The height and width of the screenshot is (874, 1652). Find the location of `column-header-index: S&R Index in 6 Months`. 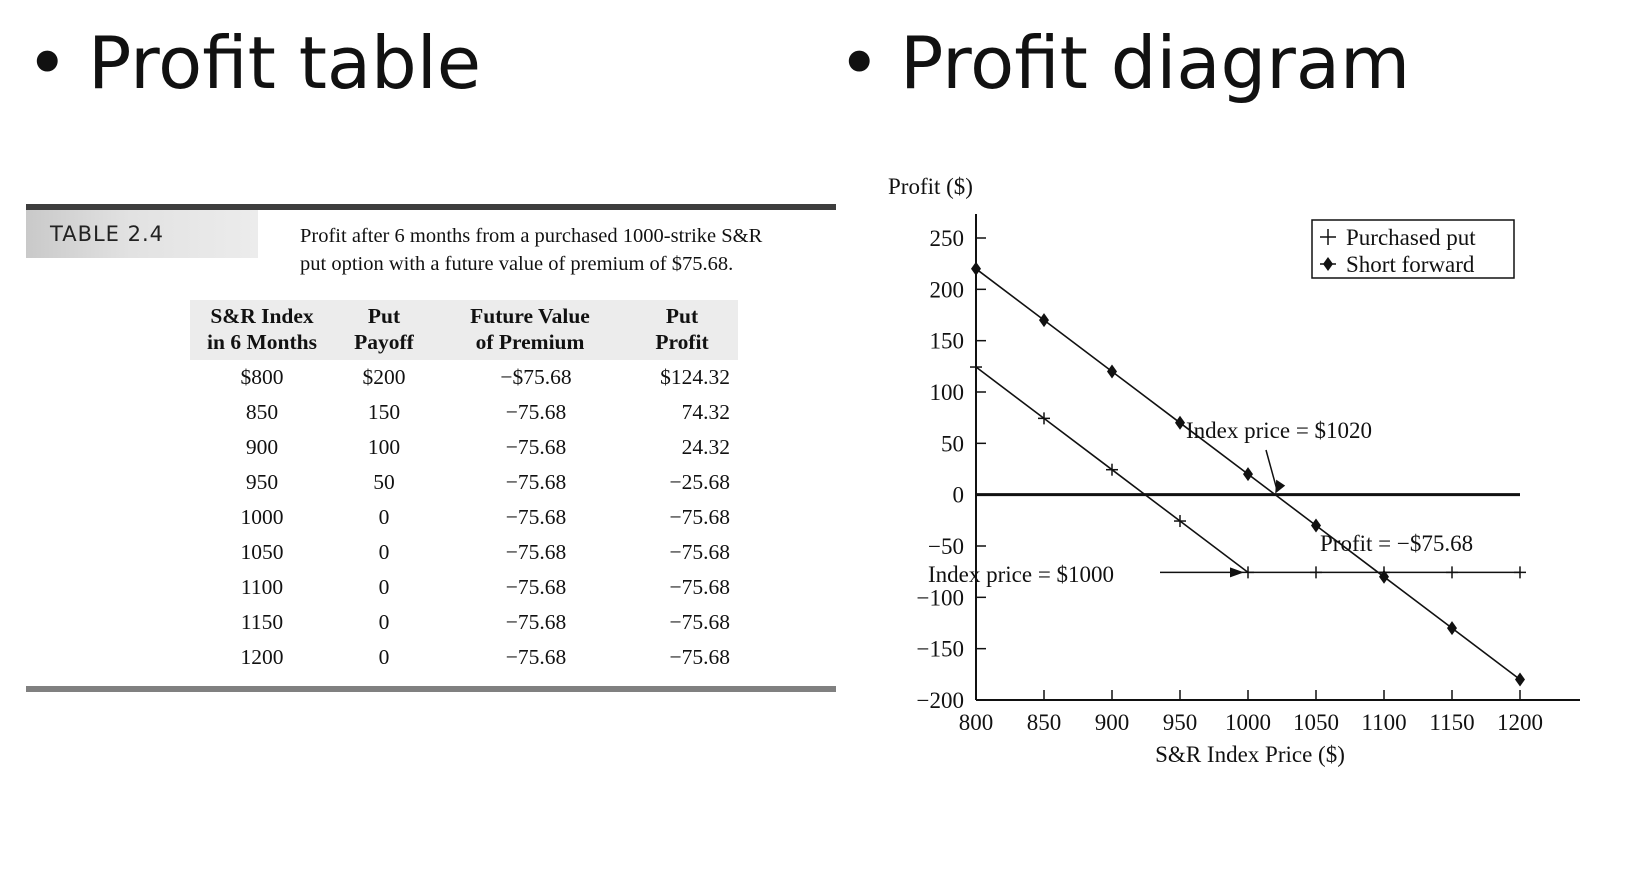

column-header-index: S&R Index in 6 Months is located at coordinates (262, 330).